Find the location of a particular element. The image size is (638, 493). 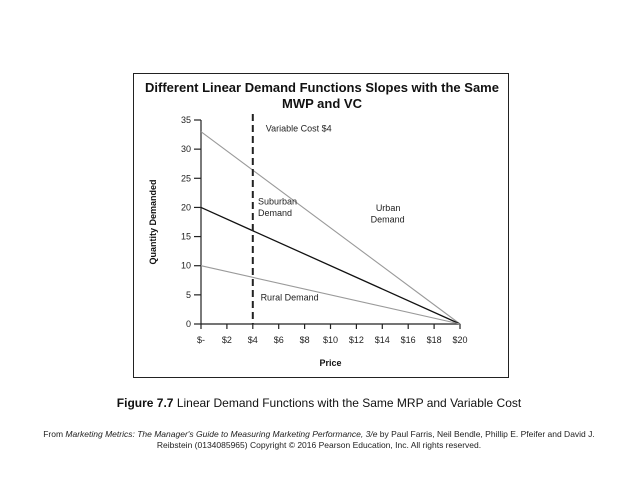

figure-number: Figure 7.7 is located at coordinates (145, 403).